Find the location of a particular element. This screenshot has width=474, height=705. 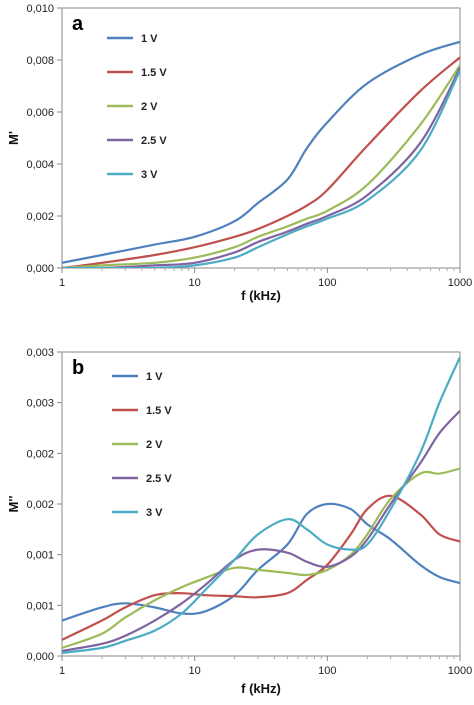

y-axis-title: M' is located at coordinates (13, 138).